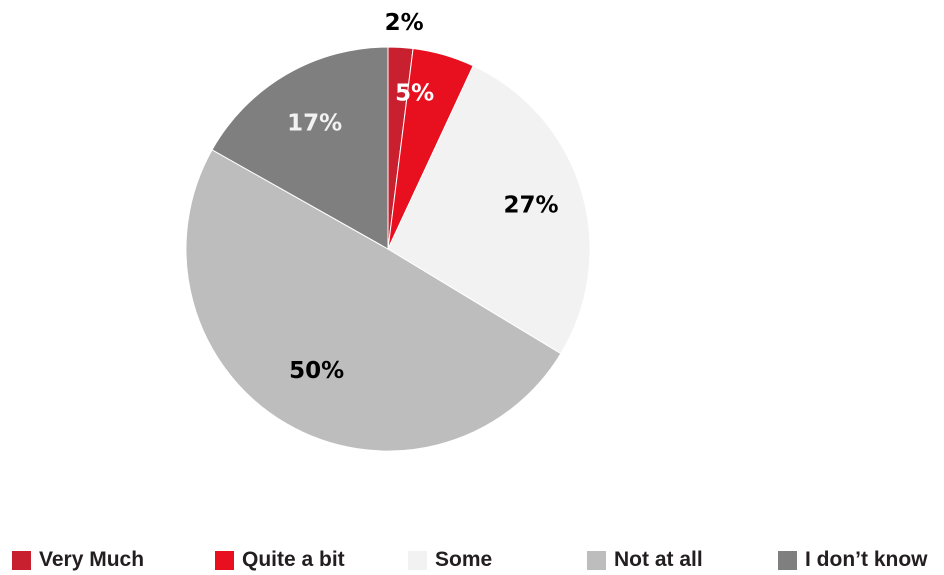 This screenshot has height=575, width=944. Describe the element at coordinates (92, 559) in the screenshot. I see `legend-label-very-much: Very Much` at that location.